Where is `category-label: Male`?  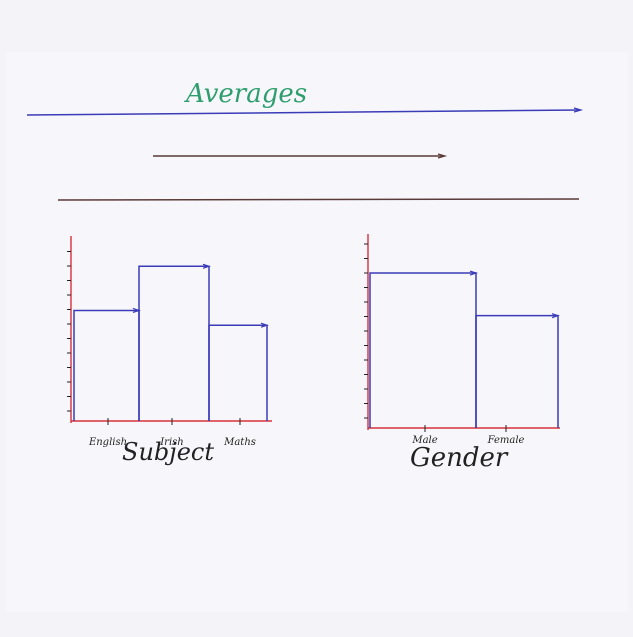
category-label: Male is located at coordinates (424, 440).